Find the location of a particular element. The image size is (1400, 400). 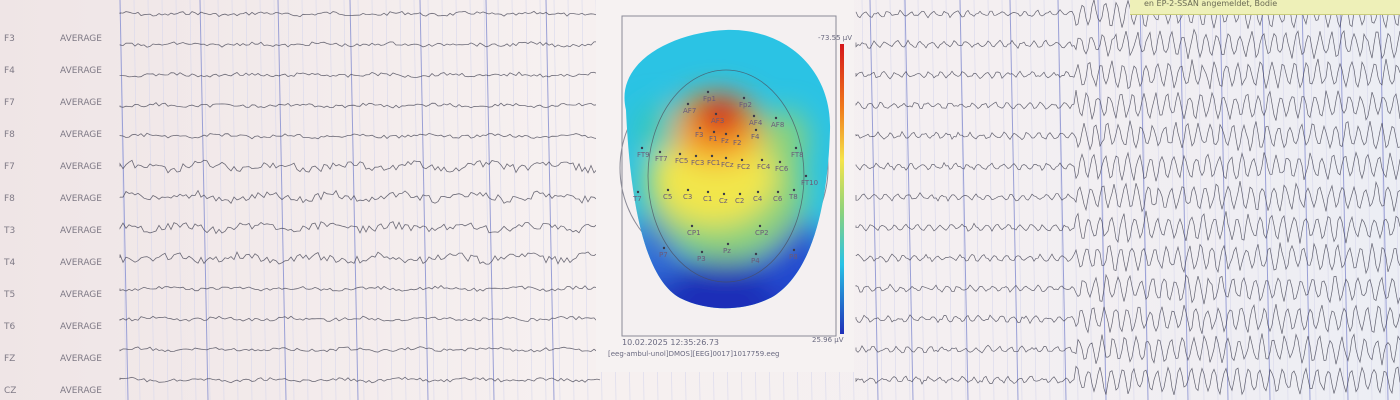

electrode-marker: C1 is located at coordinates (707, 196).